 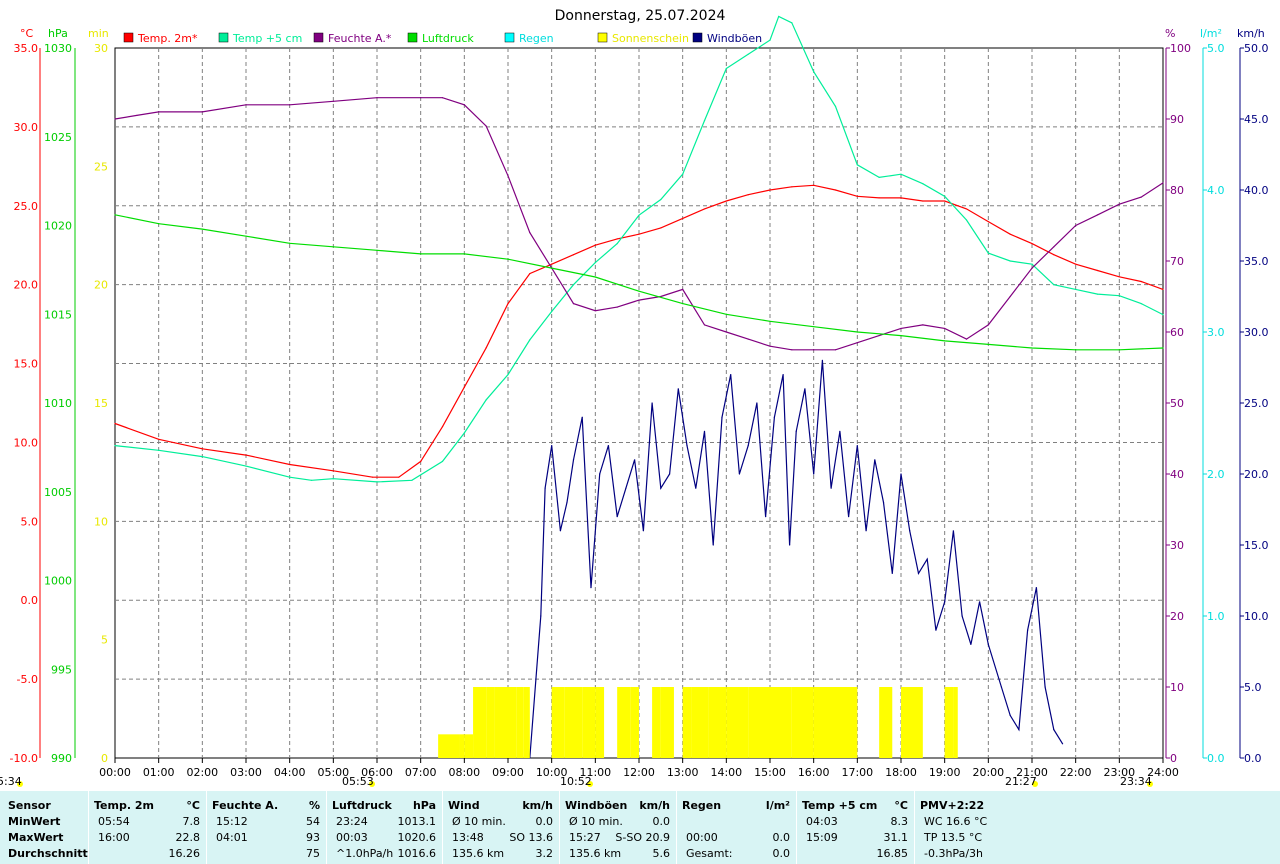 What do you see at coordinates (640, 16) in the screenshot?
I see `chart-title: Donnerstag, 25.07.2024` at bounding box center [640, 16].